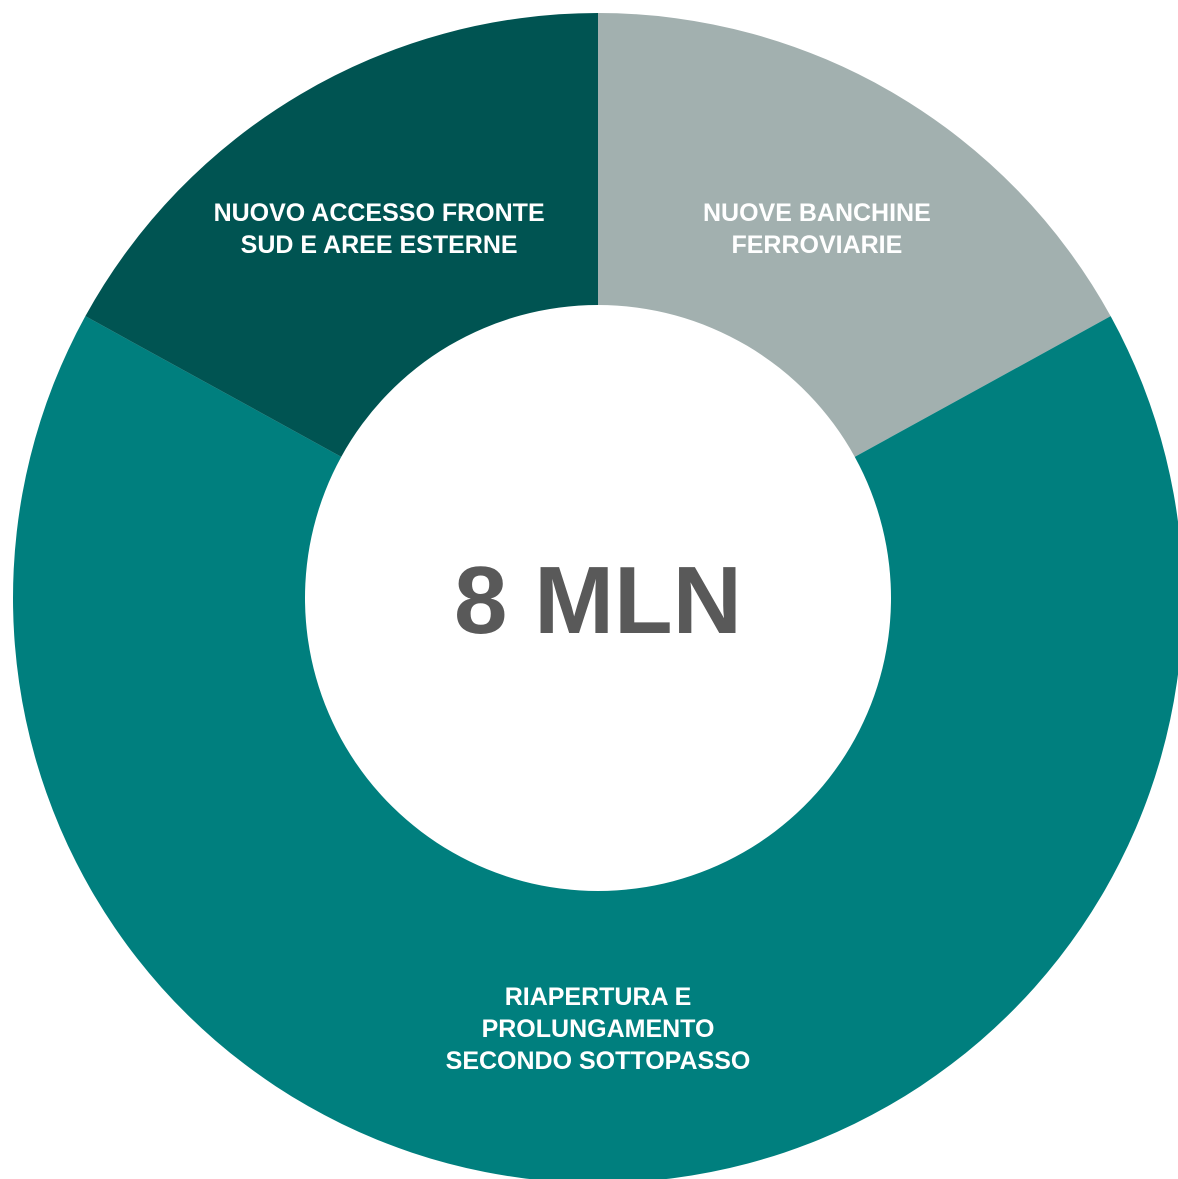  Describe the element at coordinates (598, 1061) in the screenshot. I see `slice-label-line: SECONDO SOTTOPASSO` at that location.